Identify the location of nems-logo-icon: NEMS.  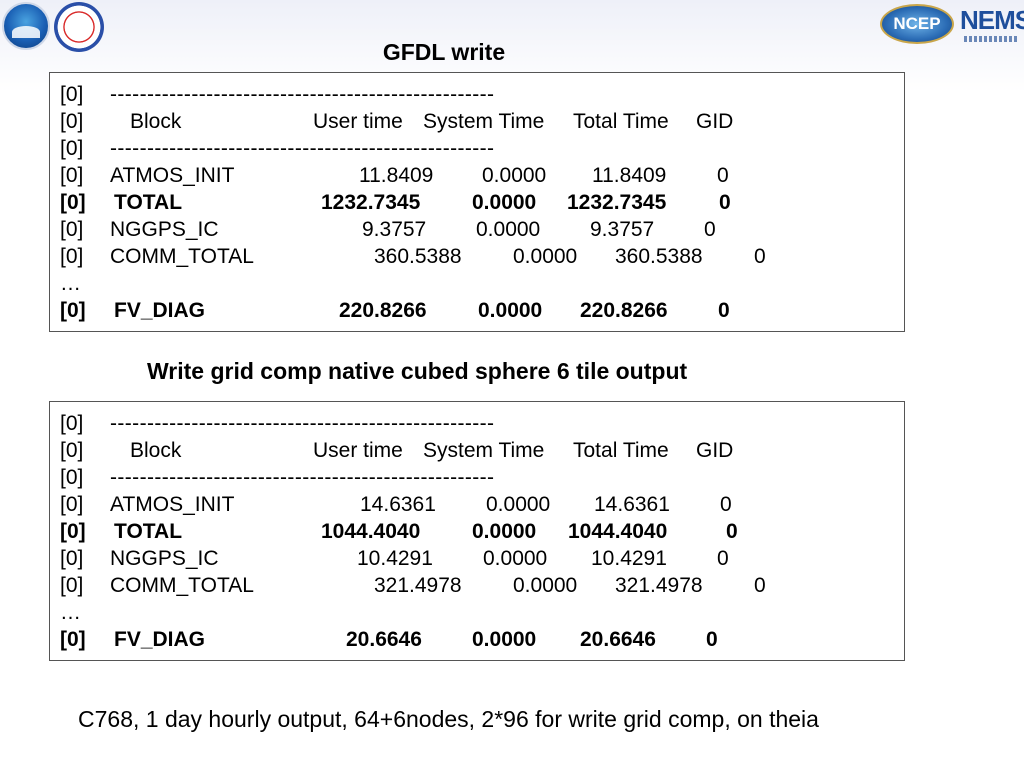
(992, 25).